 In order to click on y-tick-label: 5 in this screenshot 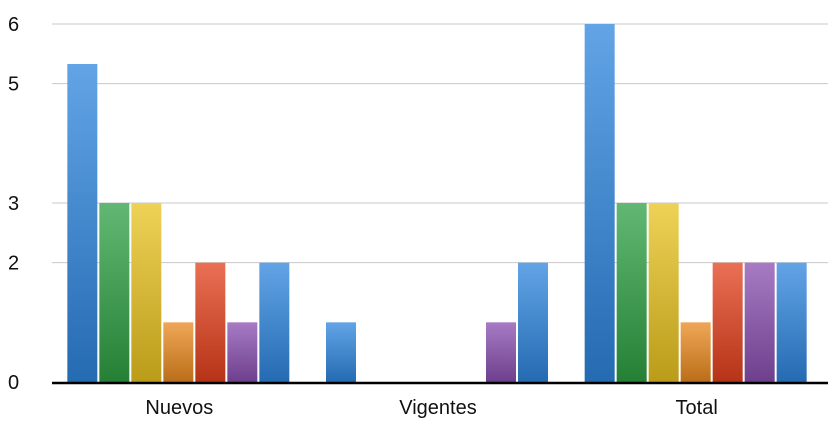, I will do `click(13, 85)`.